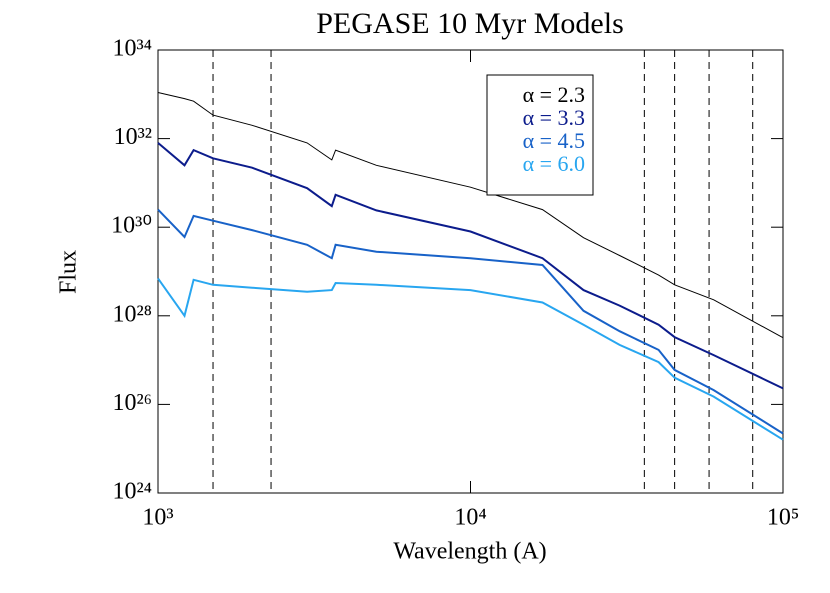  Describe the element at coordinates (554, 140) in the screenshot. I see `legend-entry: α = 4.5` at that location.